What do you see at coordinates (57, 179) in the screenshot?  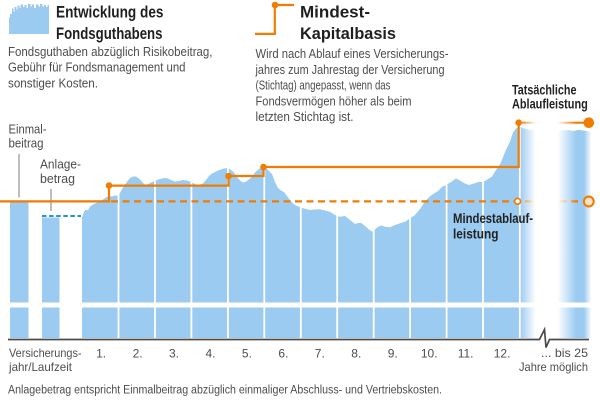 I see `svg-text: betrag` at bounding box center [57, 179].